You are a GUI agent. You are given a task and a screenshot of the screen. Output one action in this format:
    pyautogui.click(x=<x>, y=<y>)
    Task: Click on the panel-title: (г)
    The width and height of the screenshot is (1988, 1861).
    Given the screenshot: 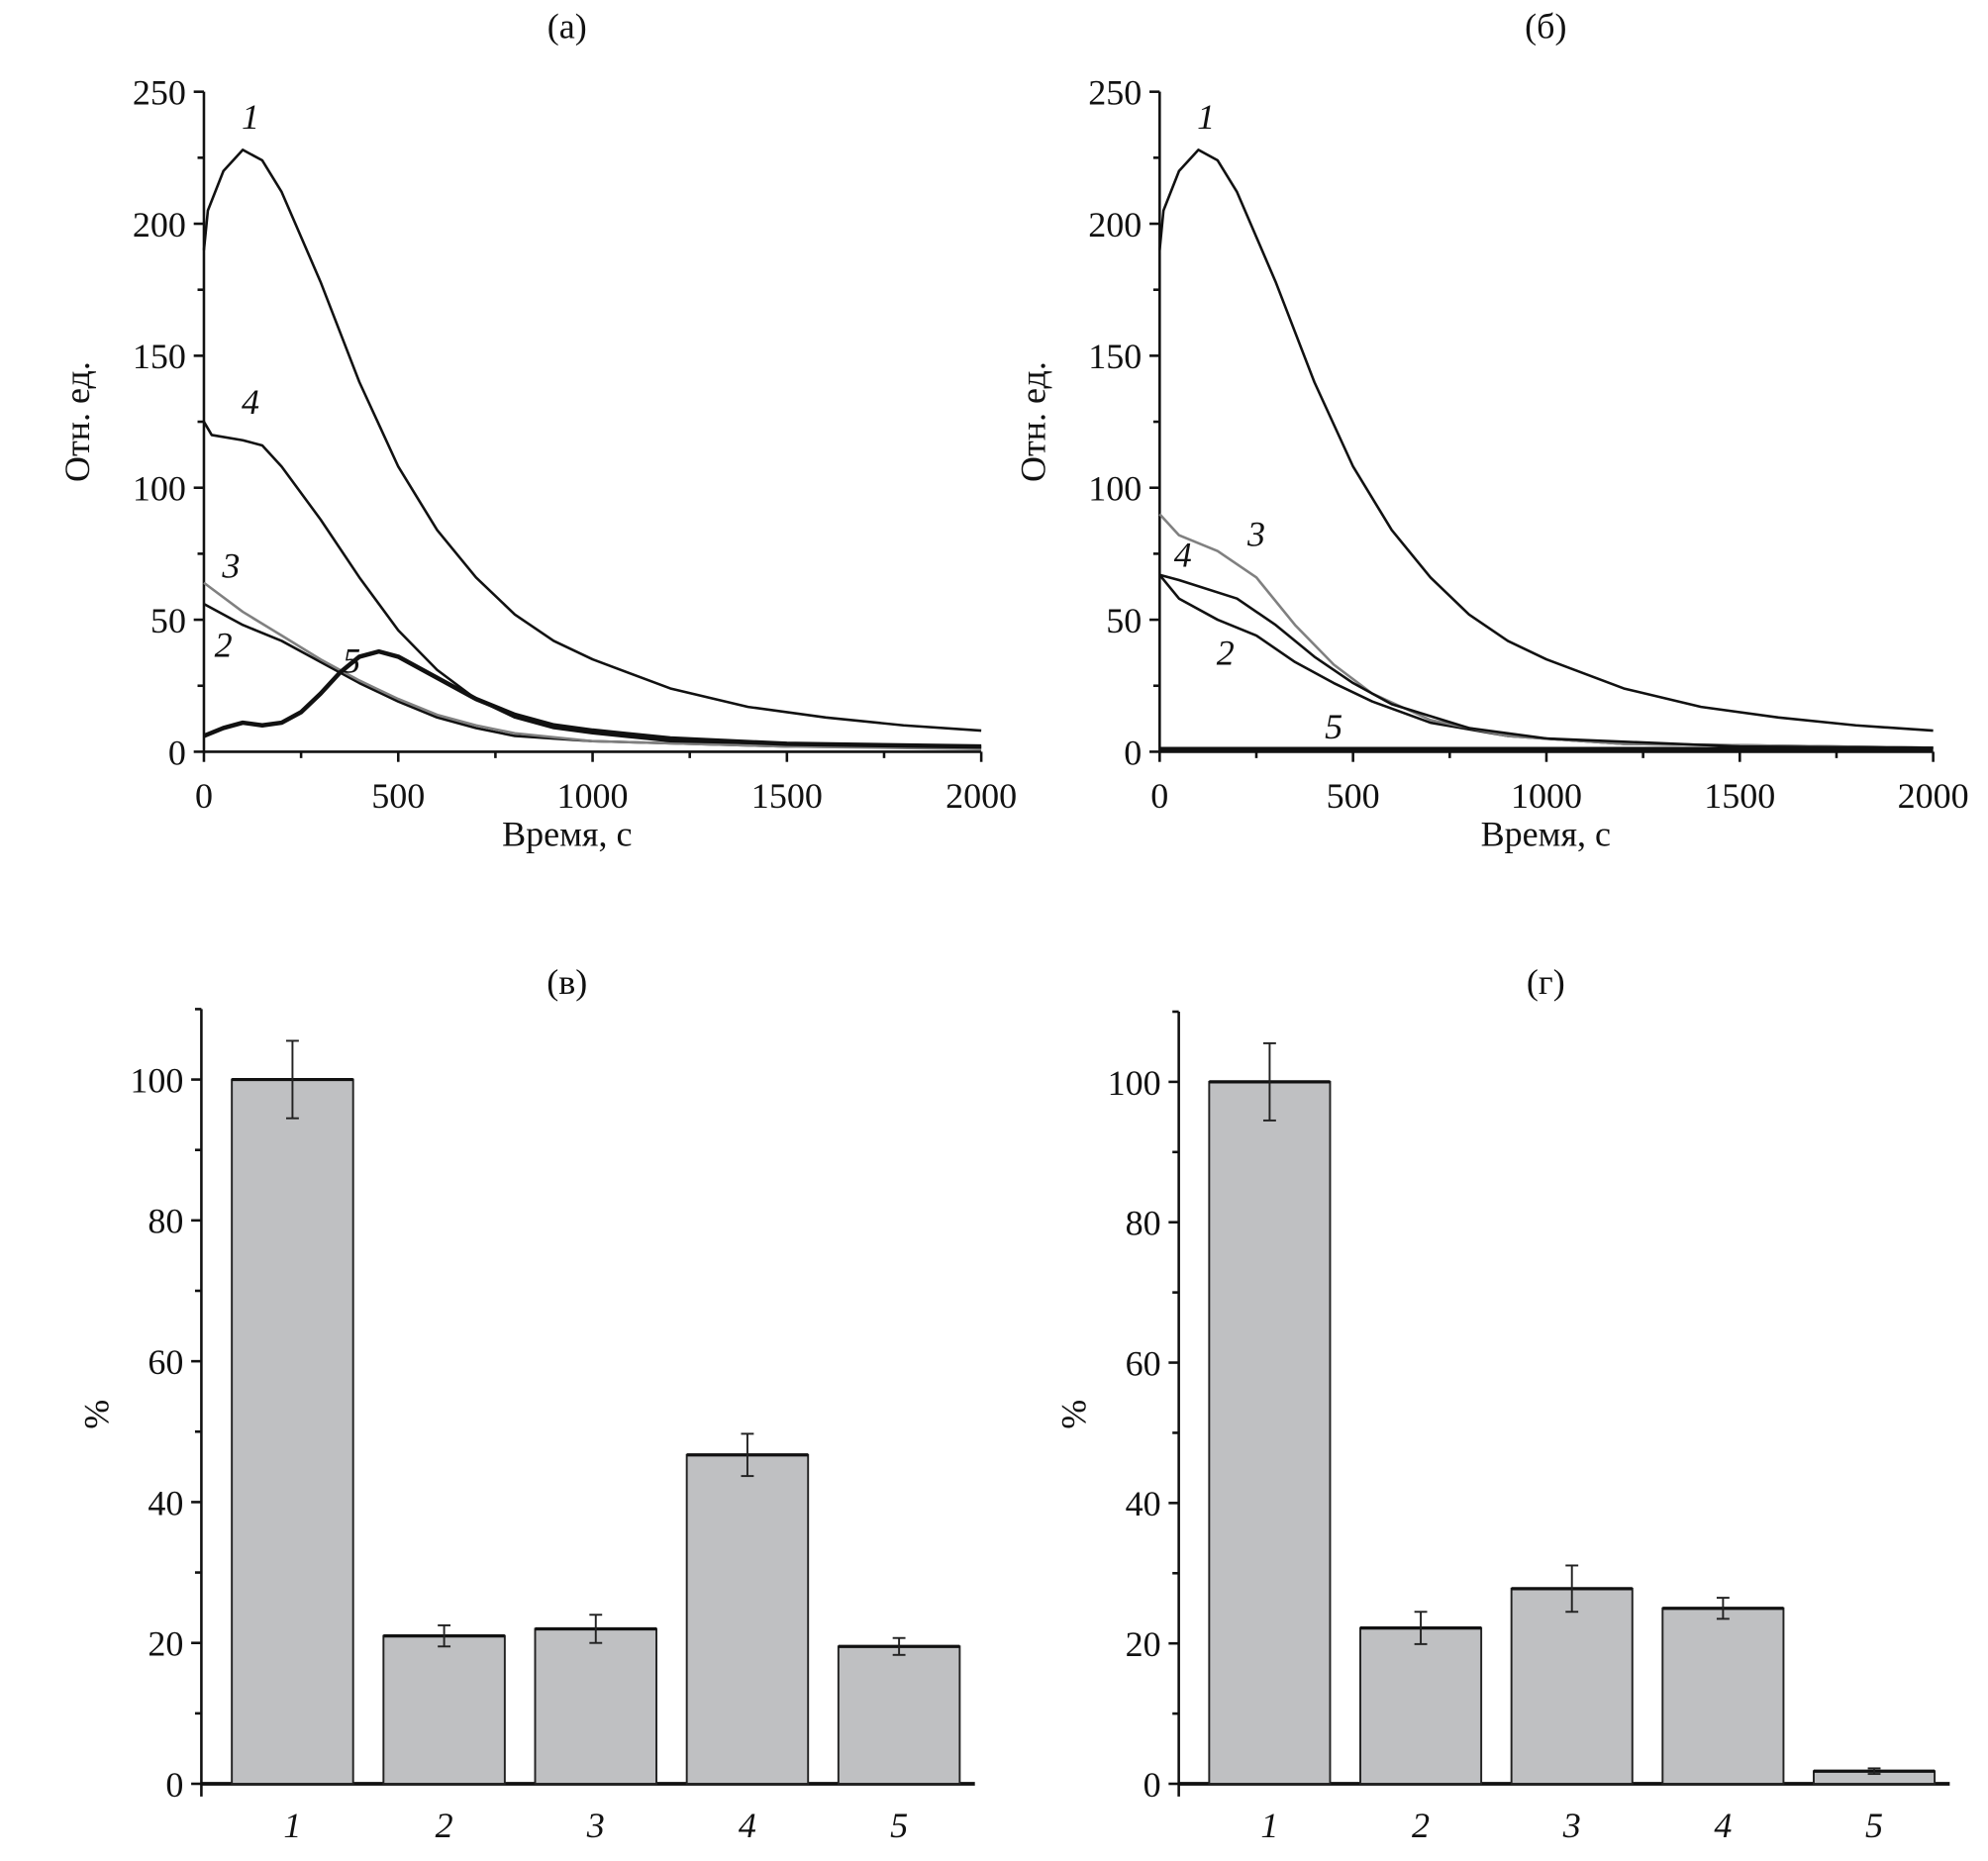 What is the action you would take?
    pyautogui.click(x=1546, y=982)
    